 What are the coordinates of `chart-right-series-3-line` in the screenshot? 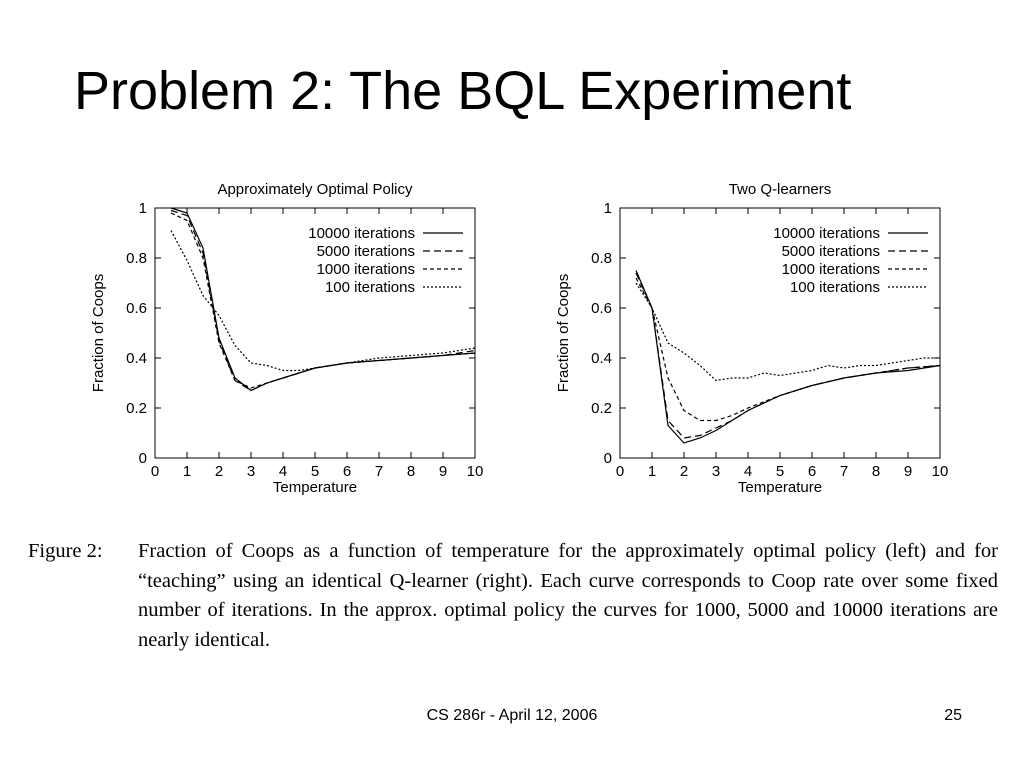 It's located at (788, 349).